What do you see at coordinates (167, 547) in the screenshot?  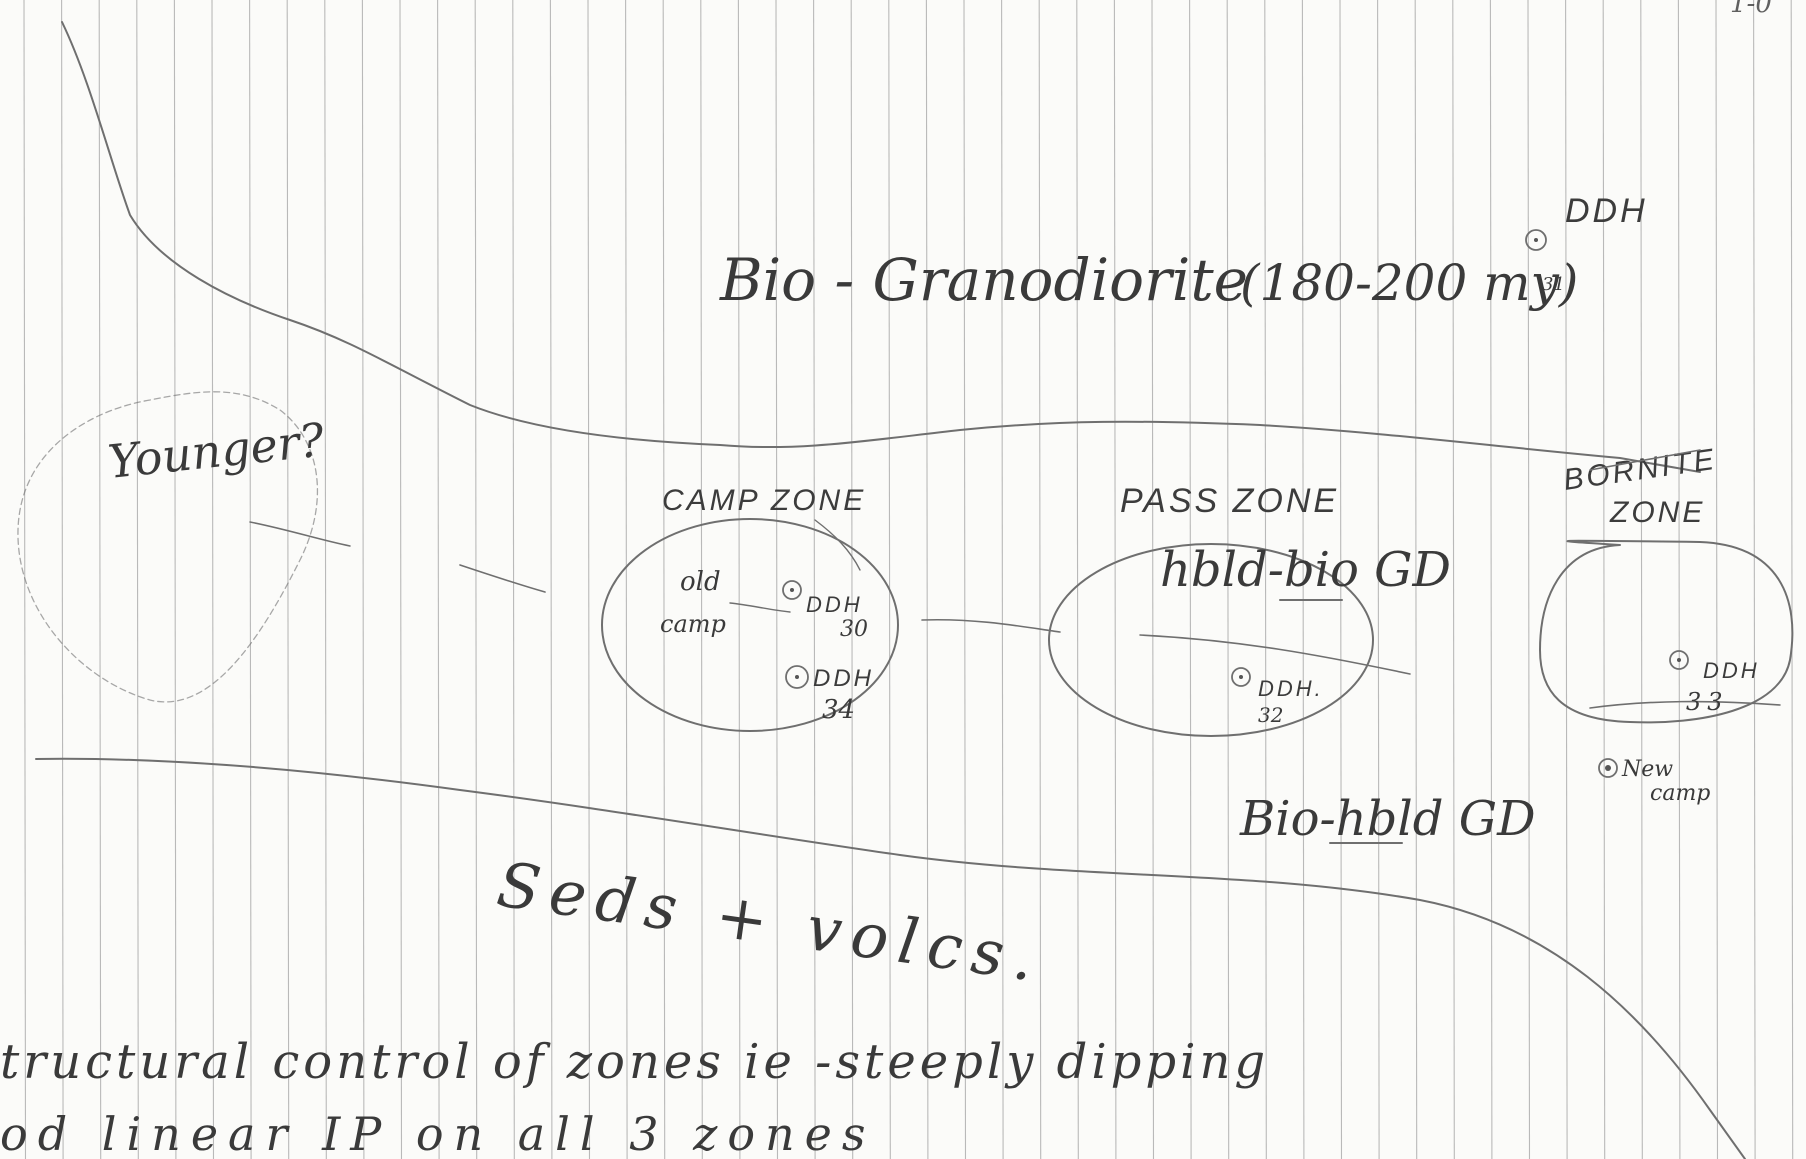 I see `younger-intrusion-outline` at bounding box center [167, 547].